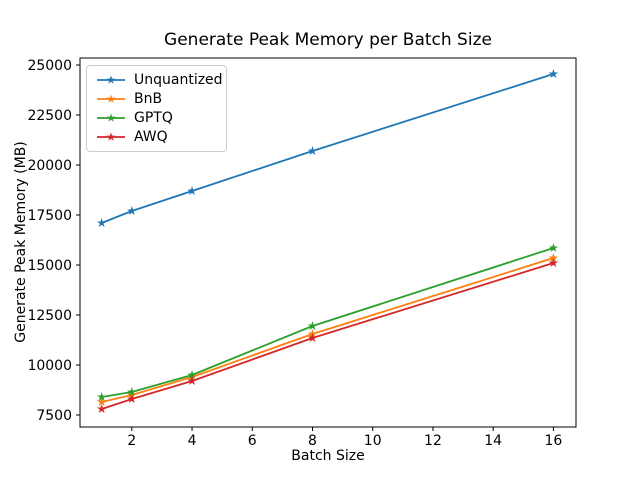  I want to click on legend-item-gptq: GPTQ, so click(158, 118).